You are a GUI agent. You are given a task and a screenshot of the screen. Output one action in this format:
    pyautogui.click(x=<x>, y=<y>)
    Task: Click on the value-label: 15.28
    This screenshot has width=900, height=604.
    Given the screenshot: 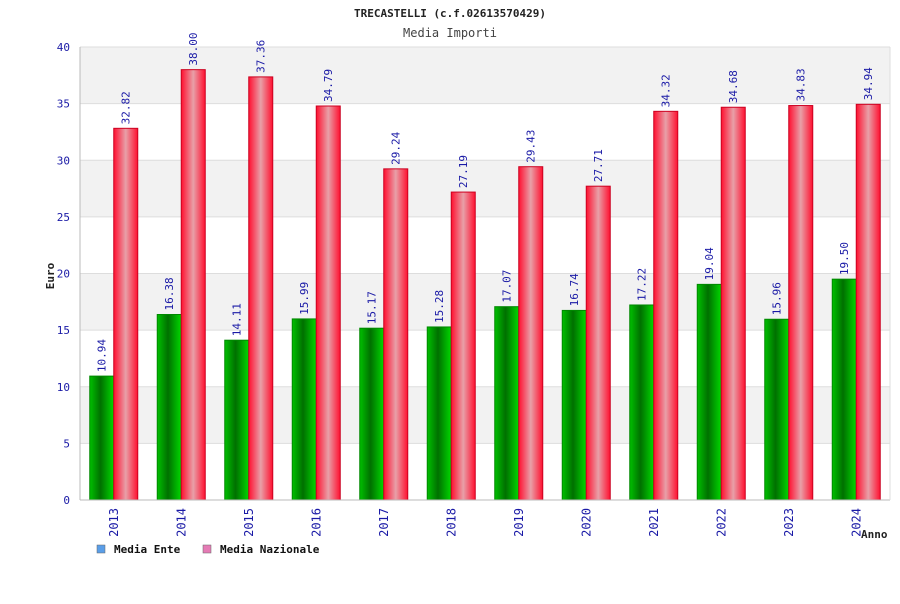 What is the action you would take?
    pyautogui.click(x=439, y=306)
    